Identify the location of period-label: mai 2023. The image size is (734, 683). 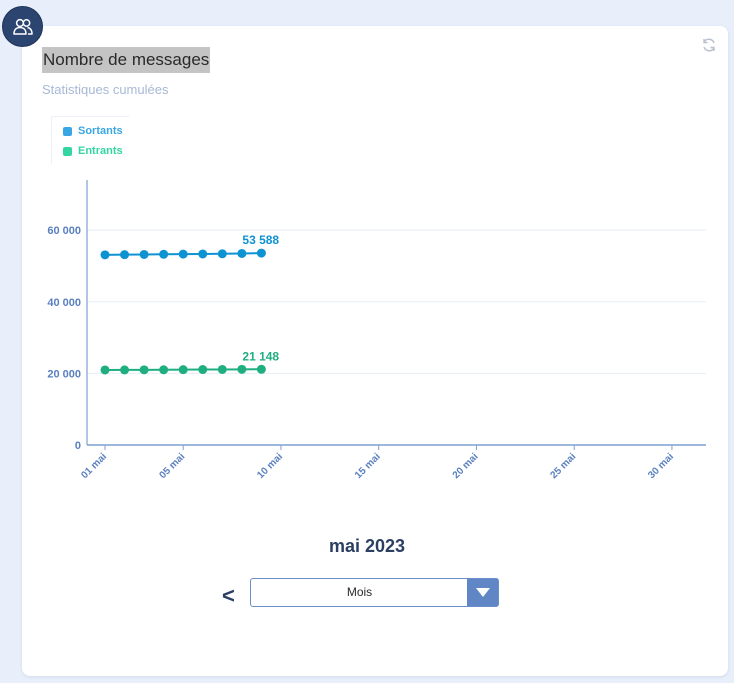
(367, 546).